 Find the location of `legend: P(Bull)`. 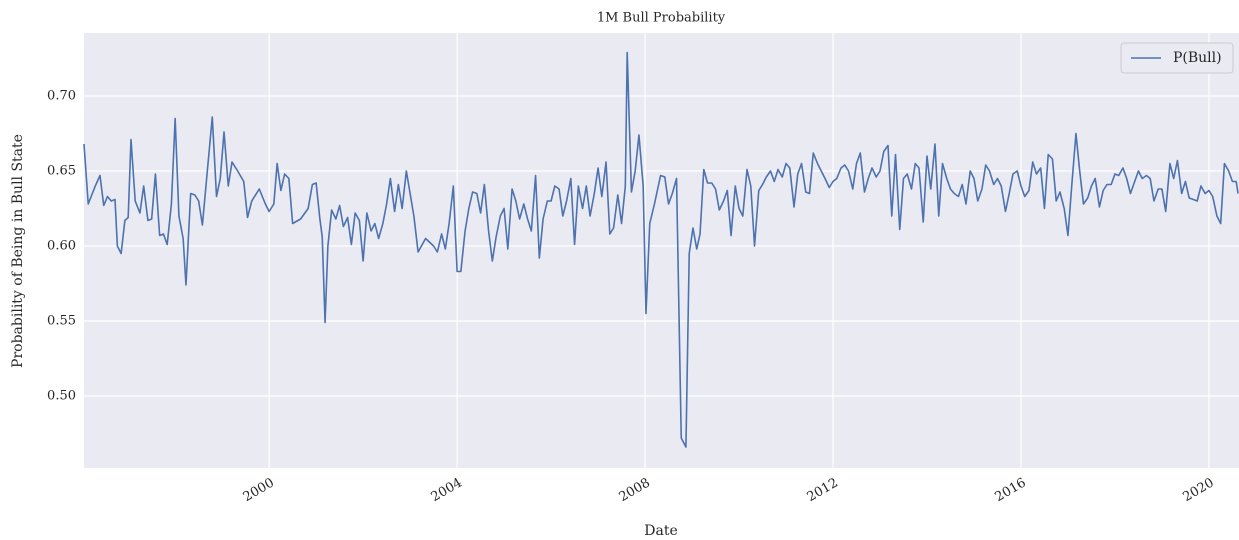

legend: P(Bull) is located at coordinates (1177, 58).